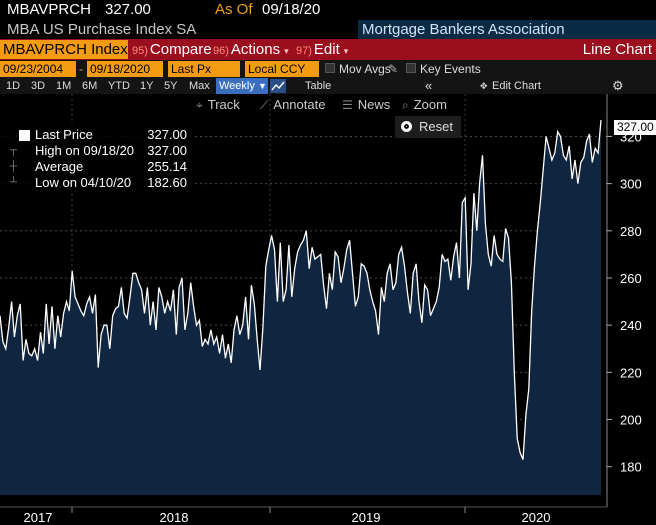 This screenshot has width=656, height=525. I want to click on edit-num: 97), so click(304, 51).